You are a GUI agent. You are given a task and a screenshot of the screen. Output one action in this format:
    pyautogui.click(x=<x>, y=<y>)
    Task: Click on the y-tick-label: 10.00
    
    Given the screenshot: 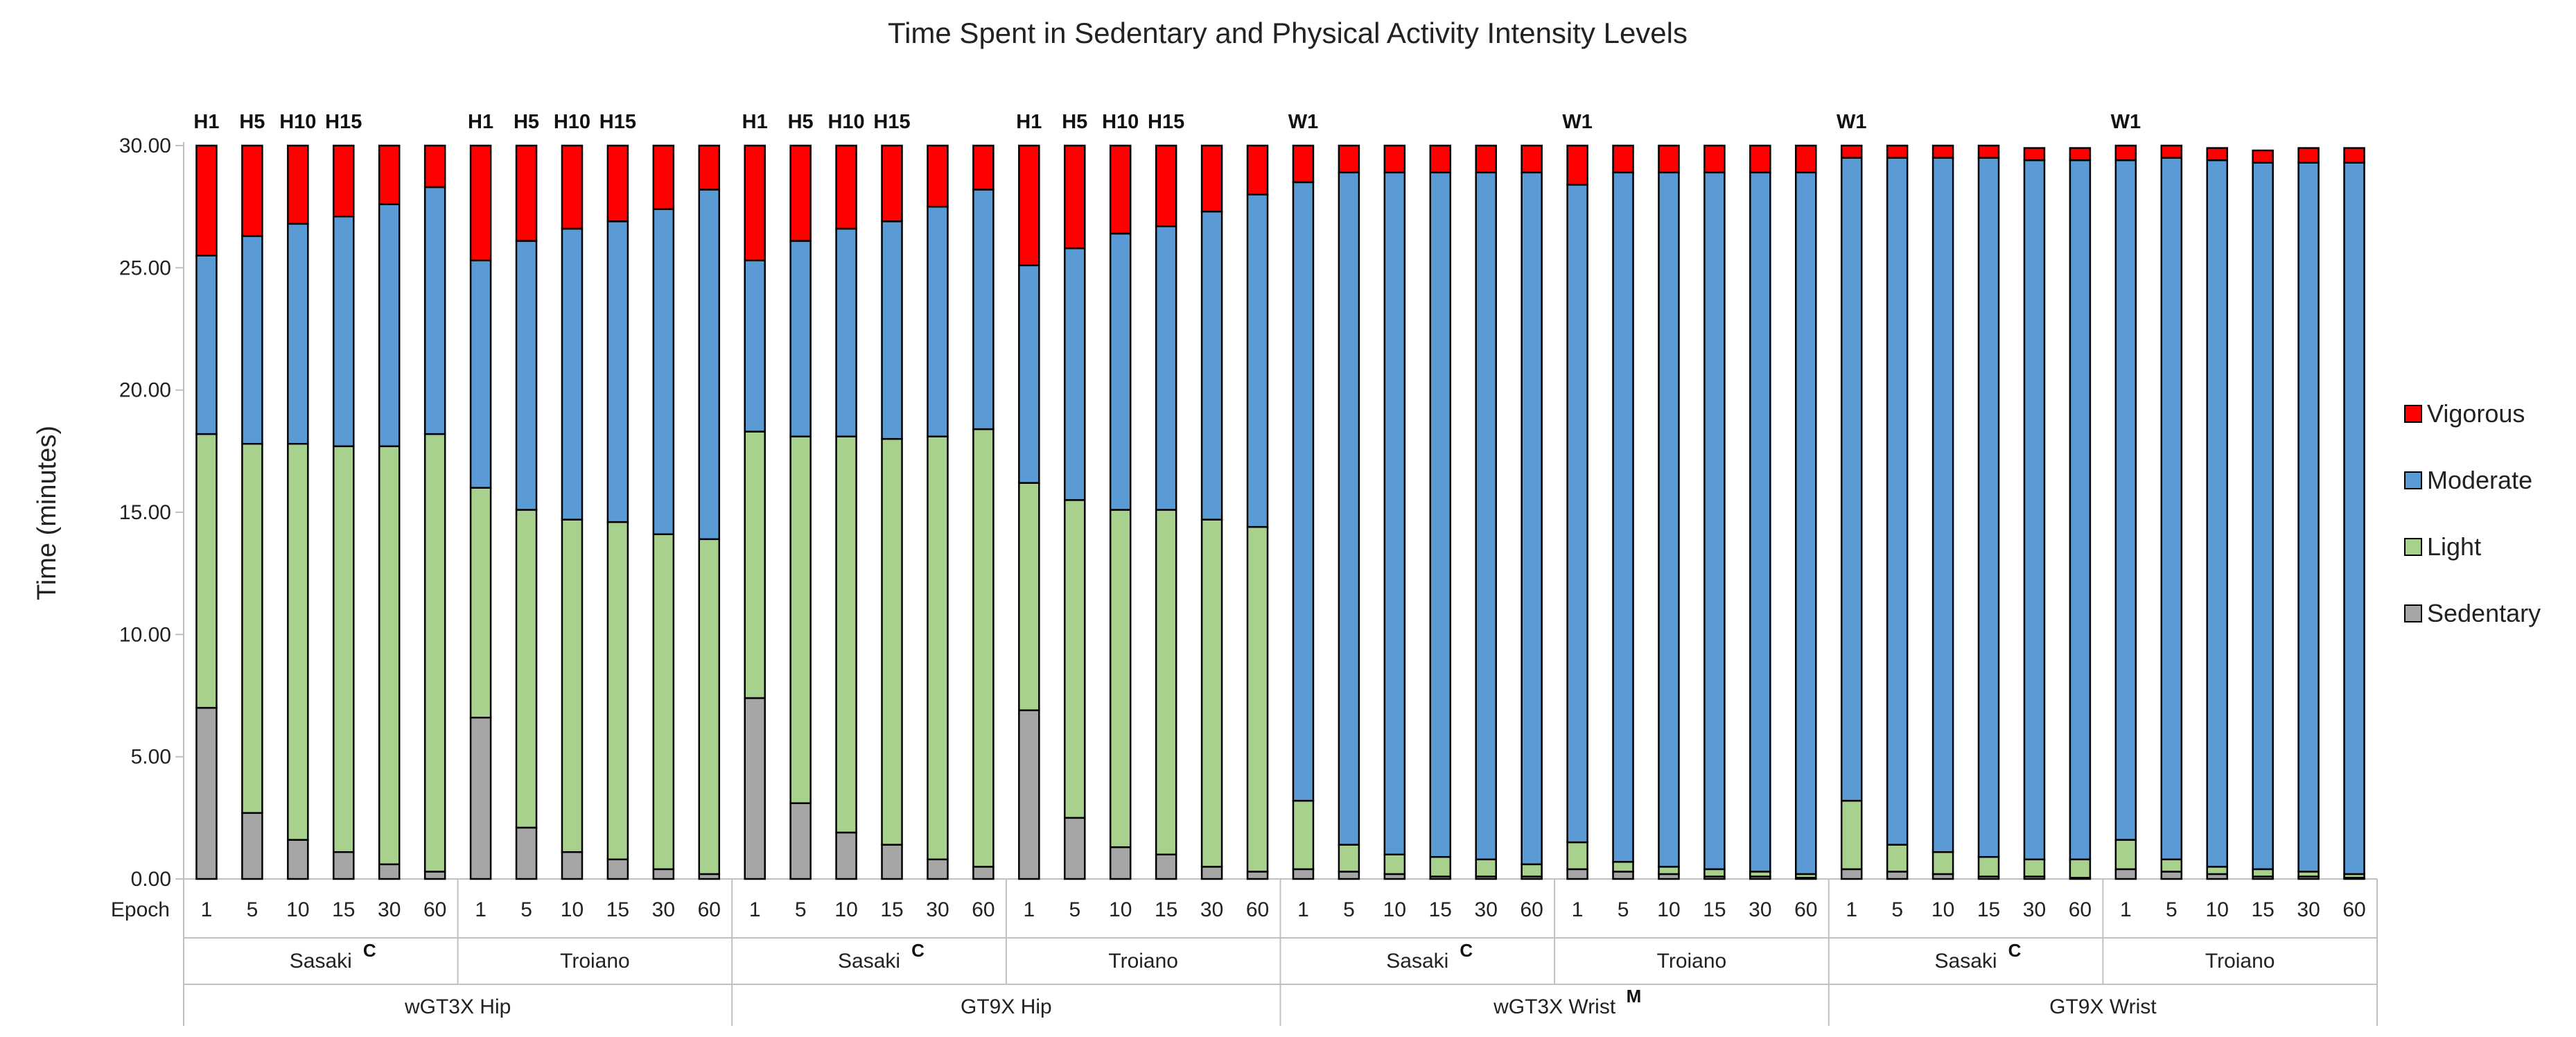 What is the action you would take?
    pyautogui.click(x=145, y=635)
    